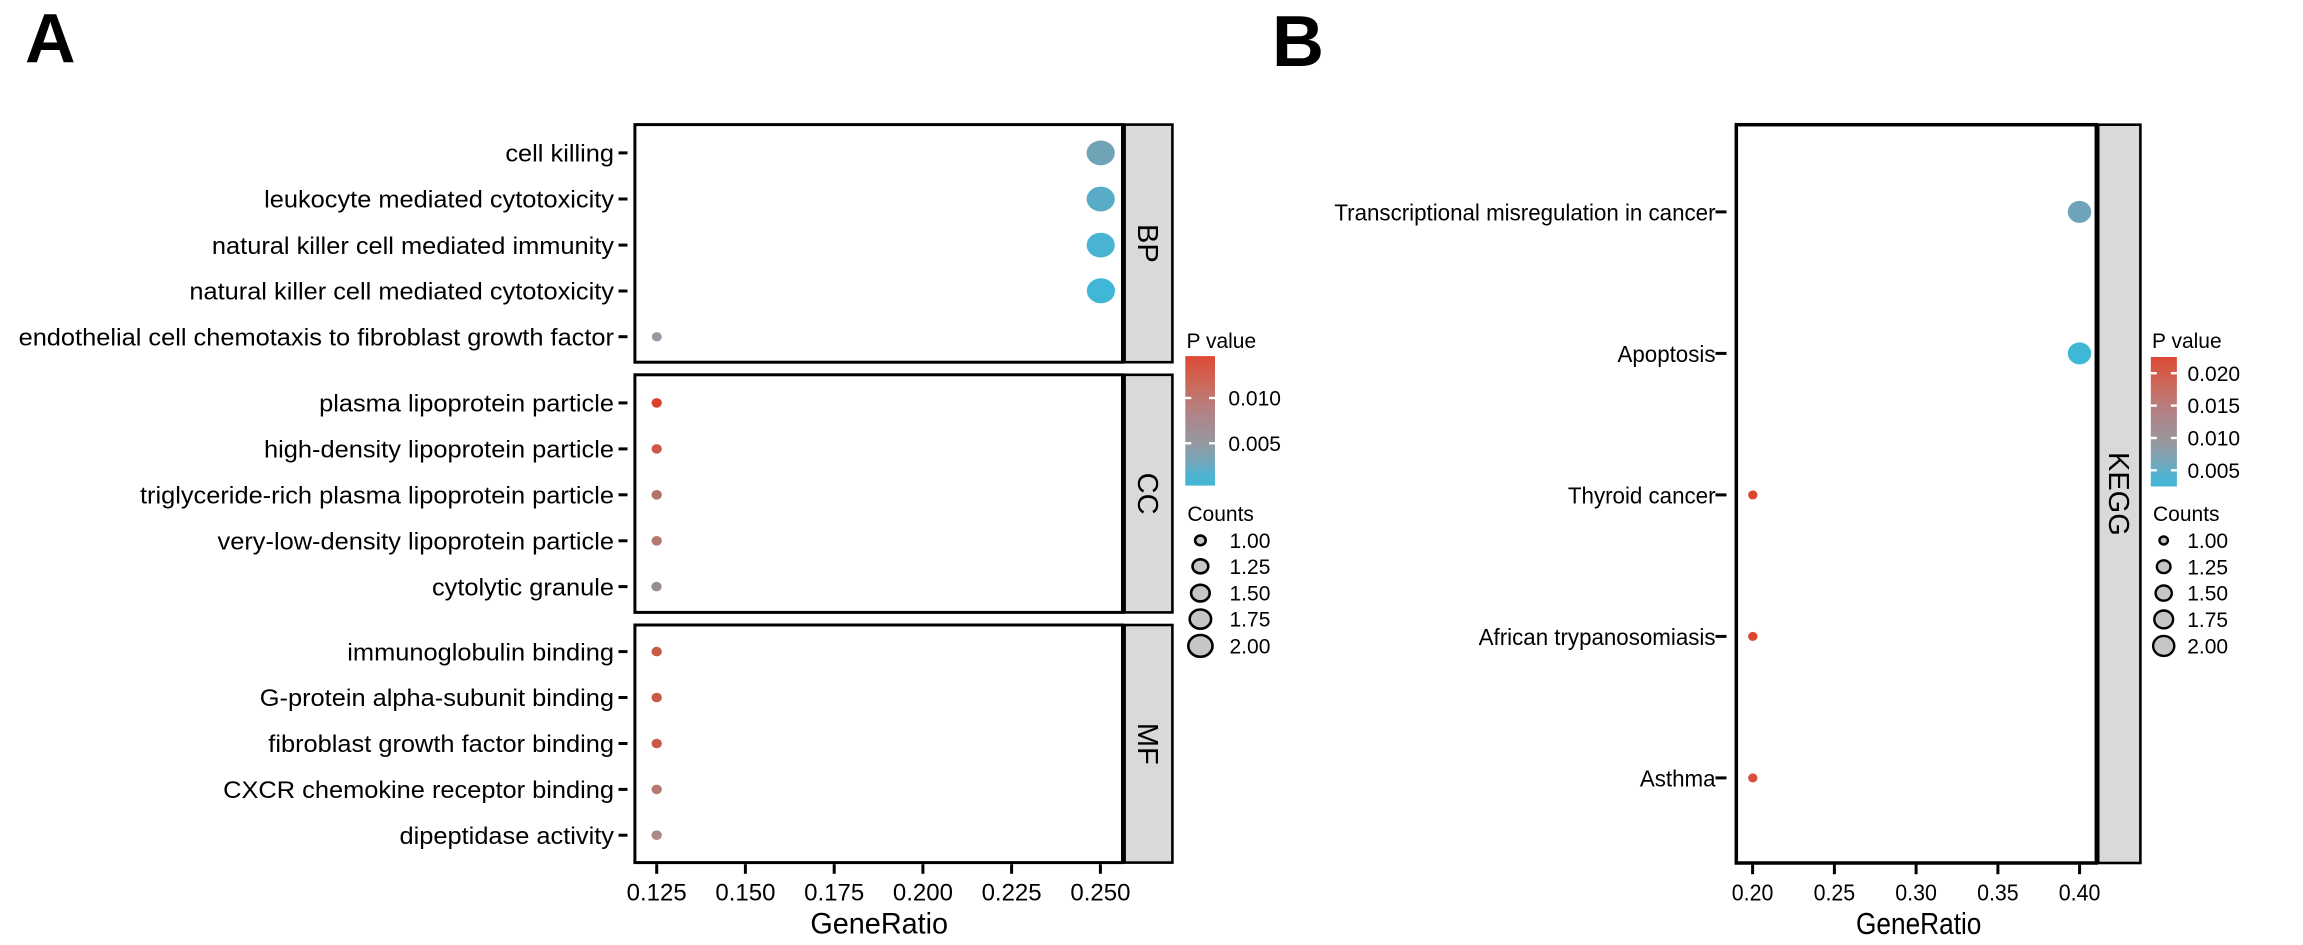 Image resolution: width=2303 pixels, height=945 pixels. I want to click on svg-text: Thyroid cancer, so click(1642, 495).